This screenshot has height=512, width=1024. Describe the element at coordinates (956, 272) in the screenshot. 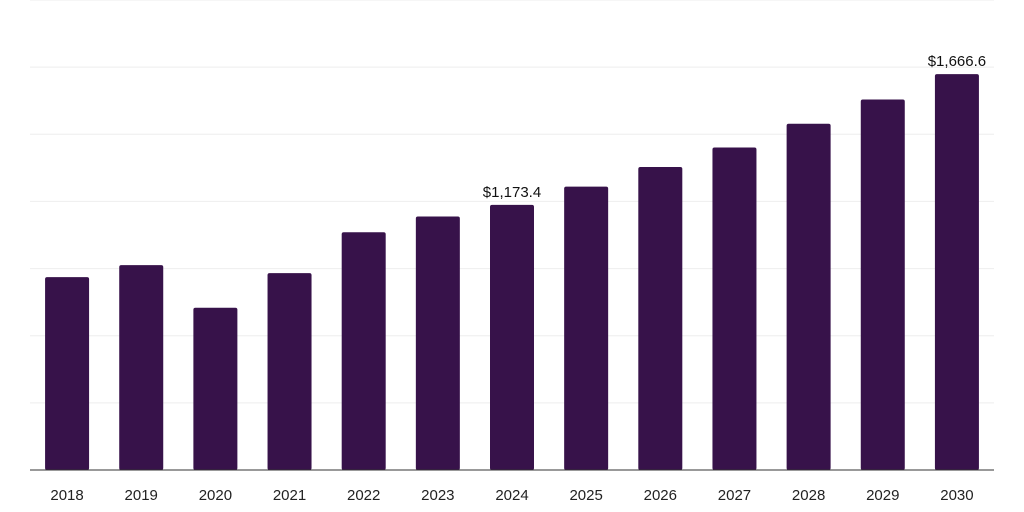

I see `bar-2030` at that location.